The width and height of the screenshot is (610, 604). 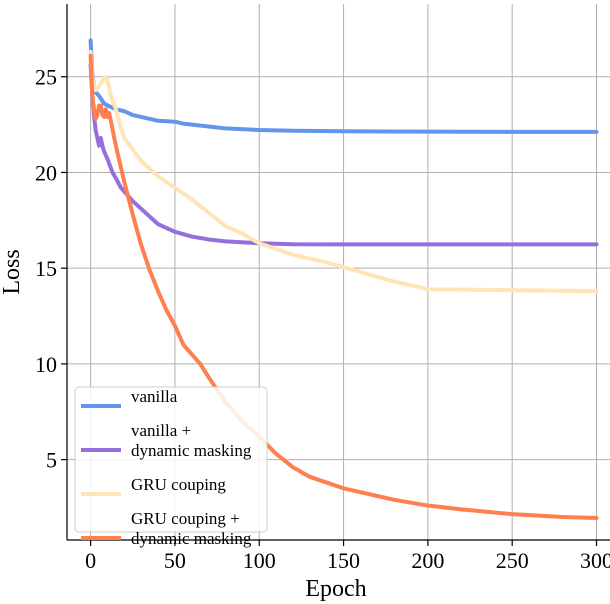 I want to click on legend-label-0: vanilla, so click(x=154, y=396).